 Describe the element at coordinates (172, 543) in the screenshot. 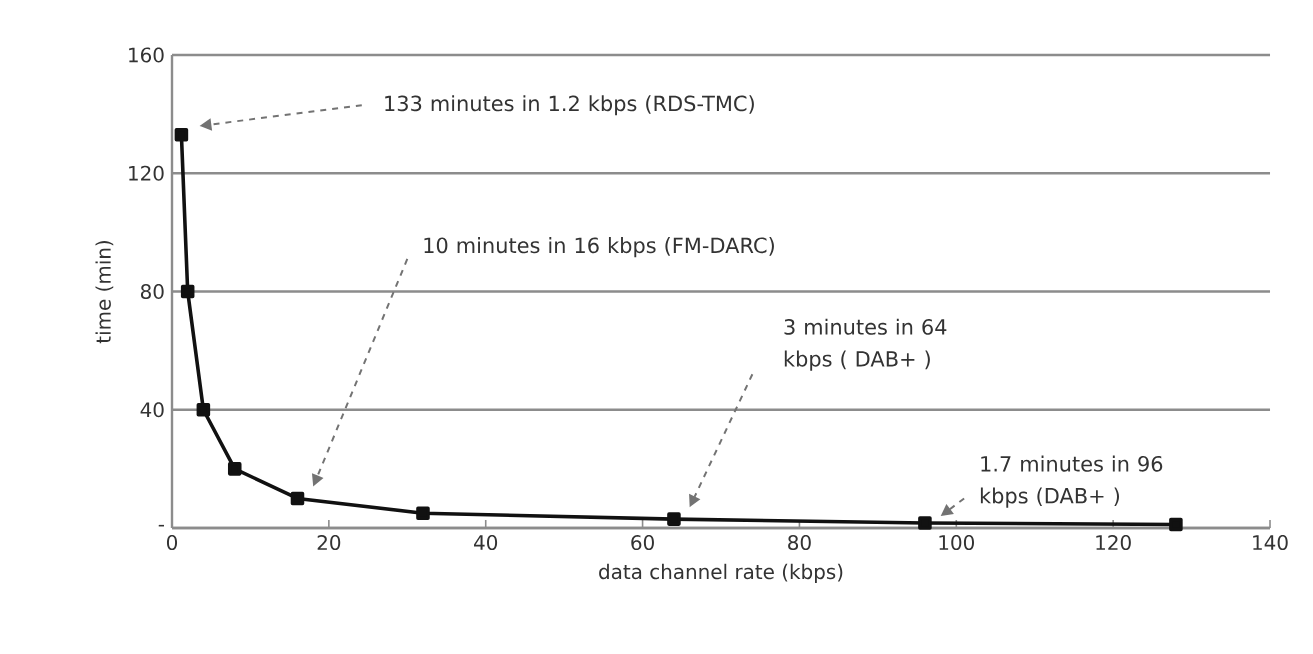

I see `x-tick-label: 0` at that location.